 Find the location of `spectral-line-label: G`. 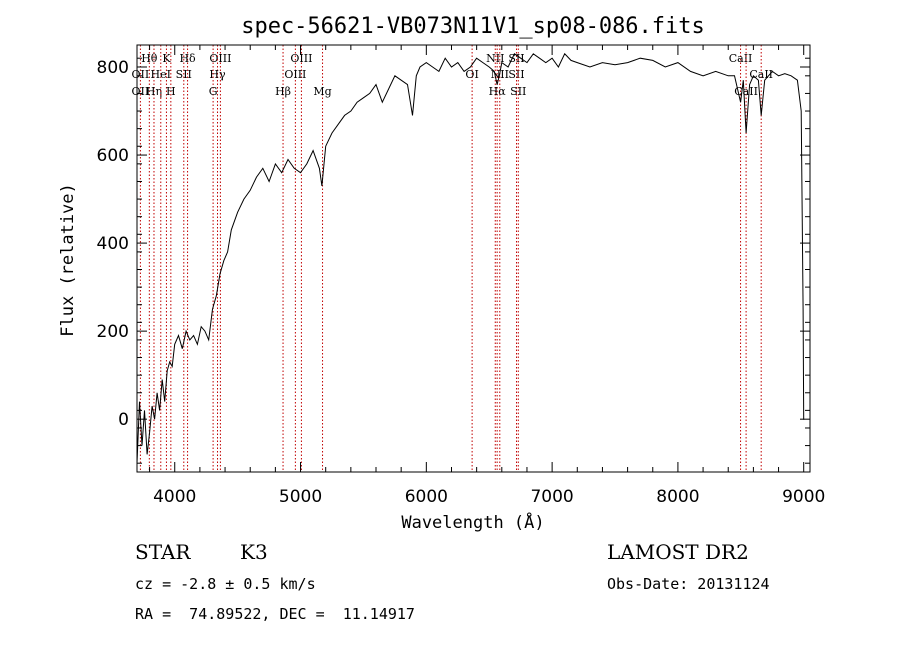

spectral-line-label: G is located at coordinates (213, 91).